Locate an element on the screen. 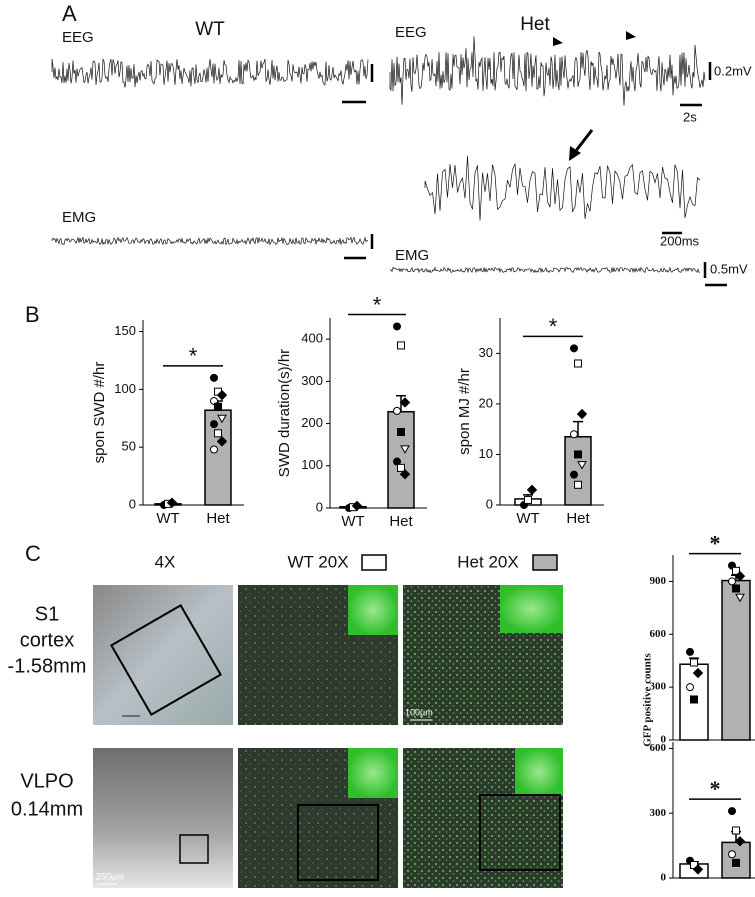 Image resolution: width=755 pixels, height=897 pixels. column-header: 4X is located at coordinates (165, 561).